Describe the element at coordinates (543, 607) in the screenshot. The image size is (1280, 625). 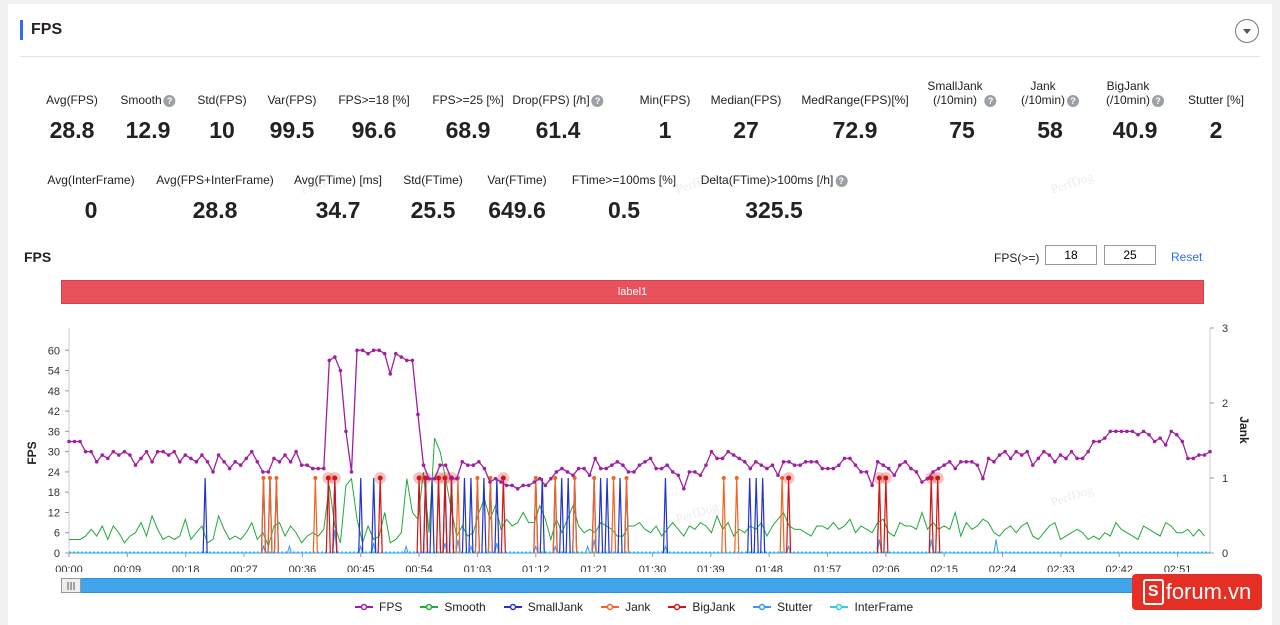
I see `legend-item-smalljank: SmallJank` at that location.